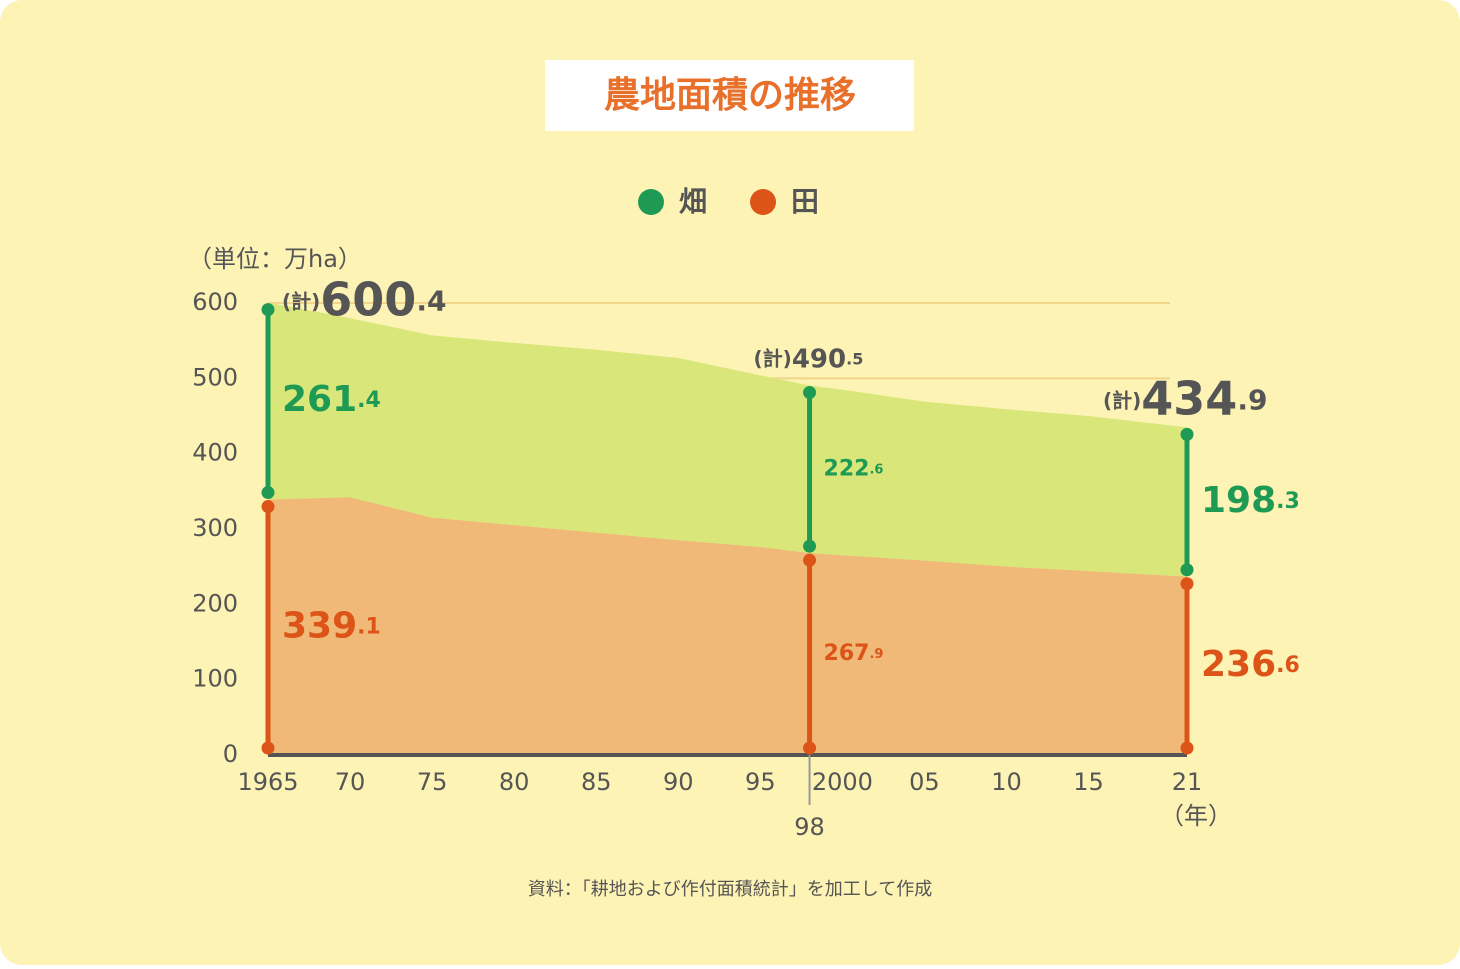  I want to click on label-int: 198, so click(1238, 500).